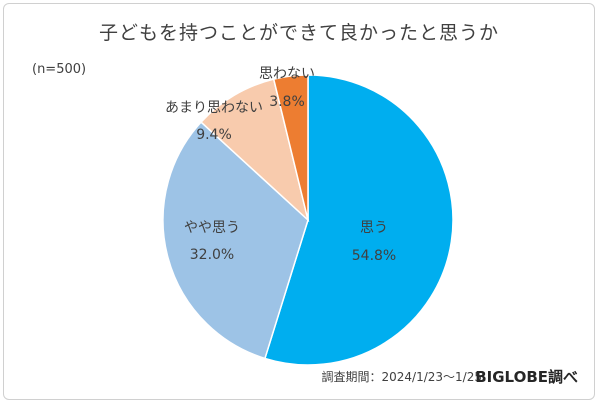  I want to click on slice-value-yaya-omou: 32.0%, so click(212, 255).